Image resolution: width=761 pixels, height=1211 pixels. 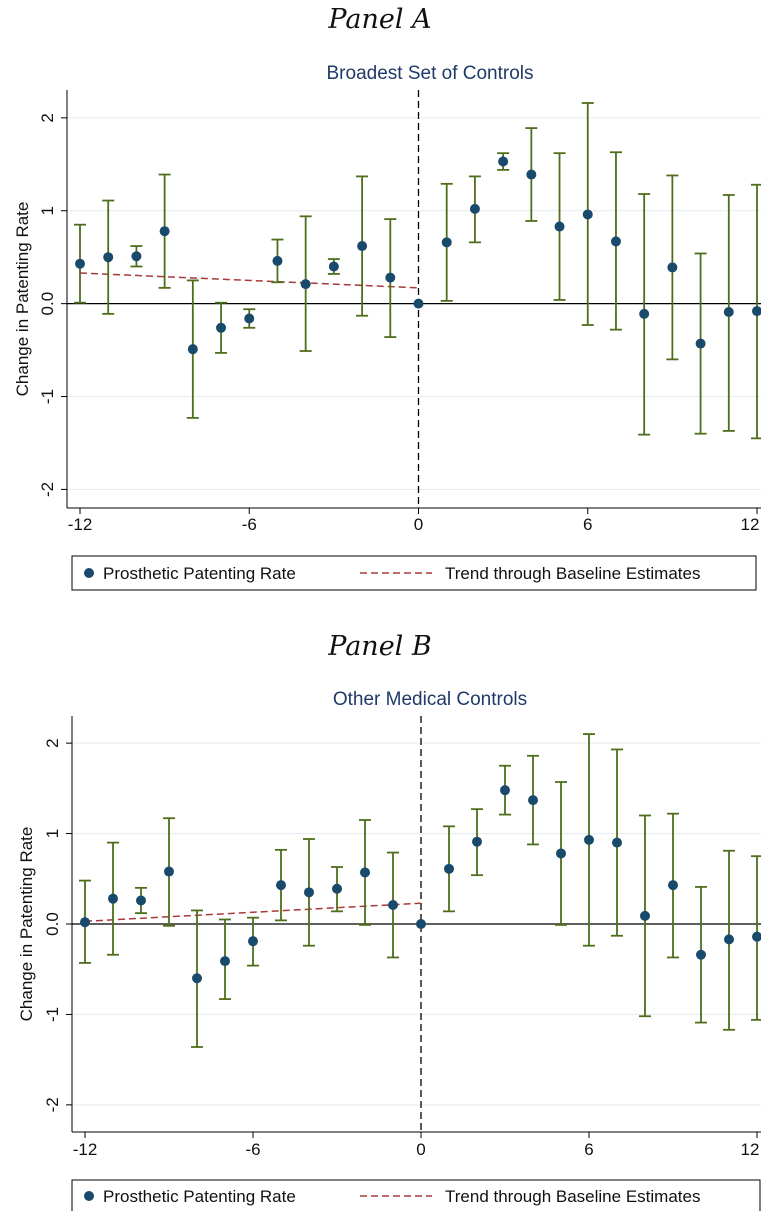 What do you see at coordinates (430, 699) in the screenshot?
I see `chart-title: Other Medical Controls` at bounding box center [430, 699].